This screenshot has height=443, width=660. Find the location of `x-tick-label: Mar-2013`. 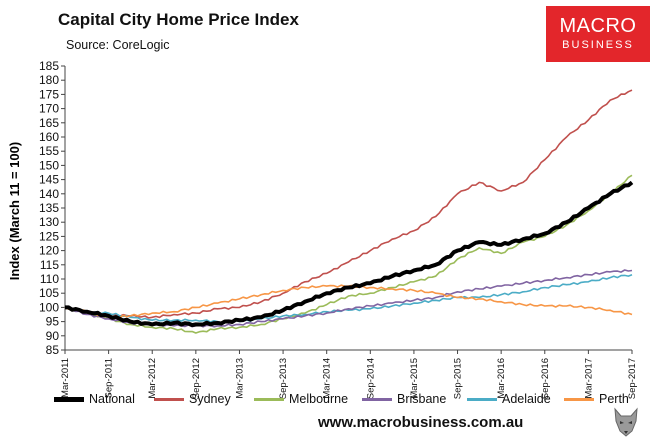

x-tick-label: Mar-2013 is located at coordinates (239, 378).